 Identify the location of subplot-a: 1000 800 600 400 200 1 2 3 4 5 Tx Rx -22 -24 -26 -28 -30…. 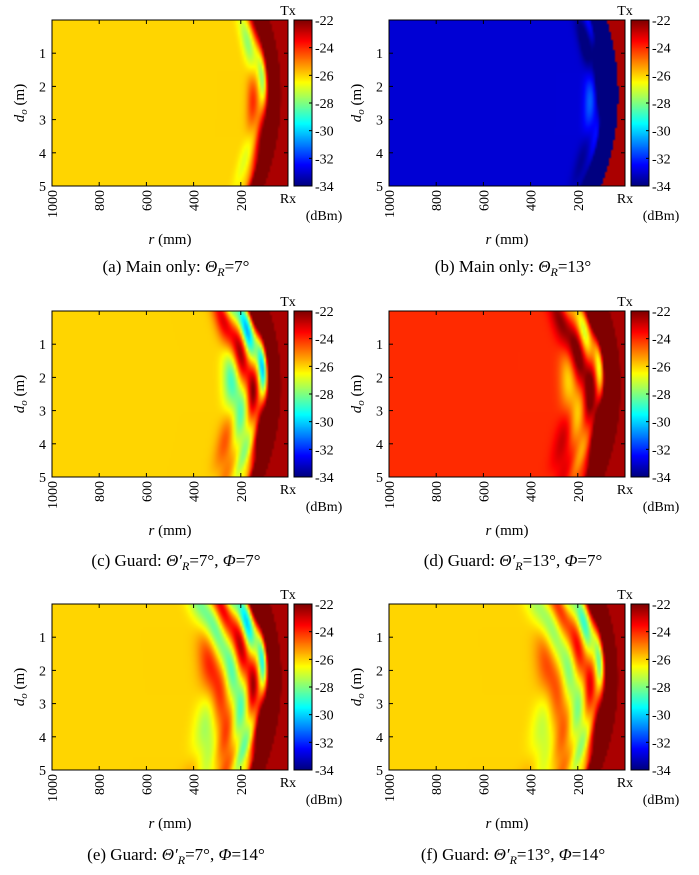
(177, 141).